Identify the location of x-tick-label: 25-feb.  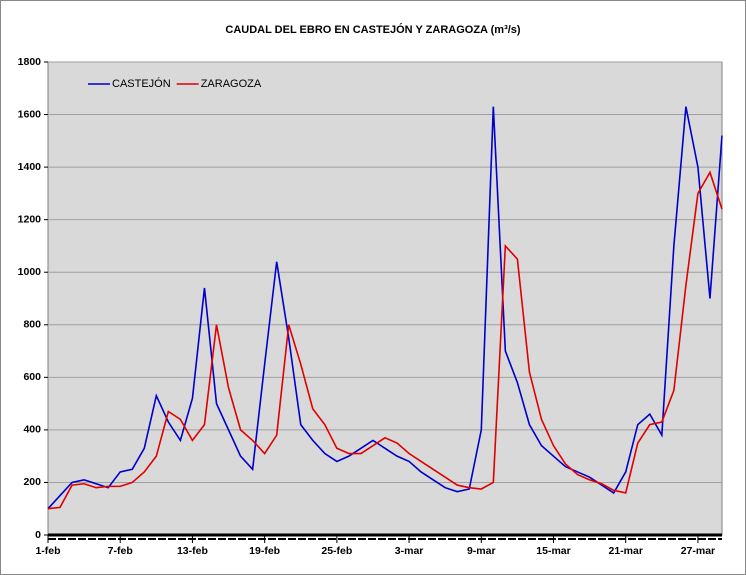
(336, 551).